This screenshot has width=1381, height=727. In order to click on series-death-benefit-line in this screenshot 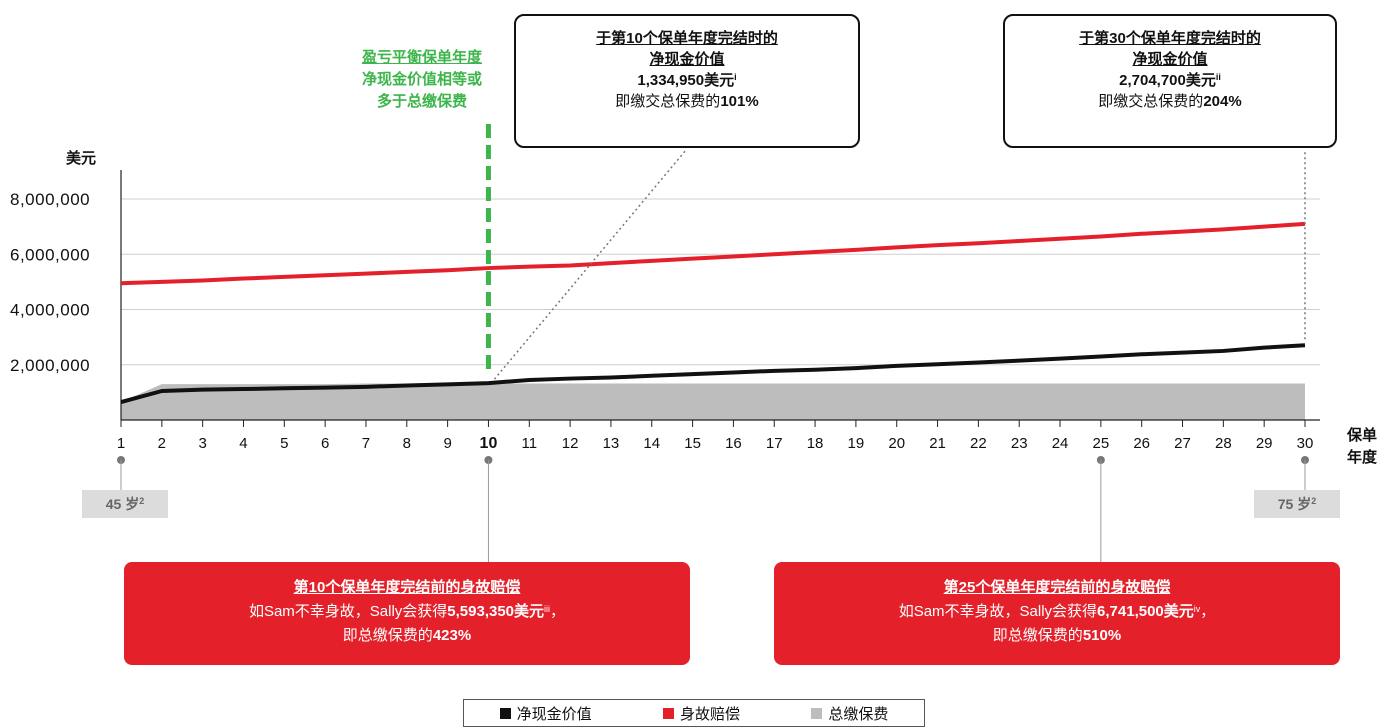, I will do `click(713, 253)`.